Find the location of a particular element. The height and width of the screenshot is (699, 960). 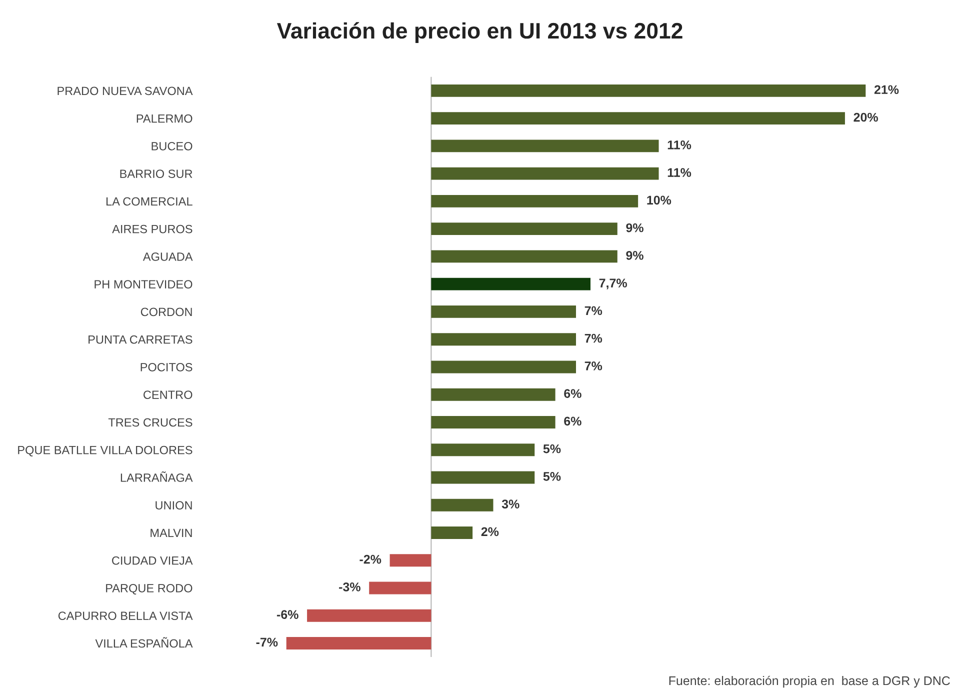

y-tick-label: LA COMERCIAL is located at coordinates (149, 201).